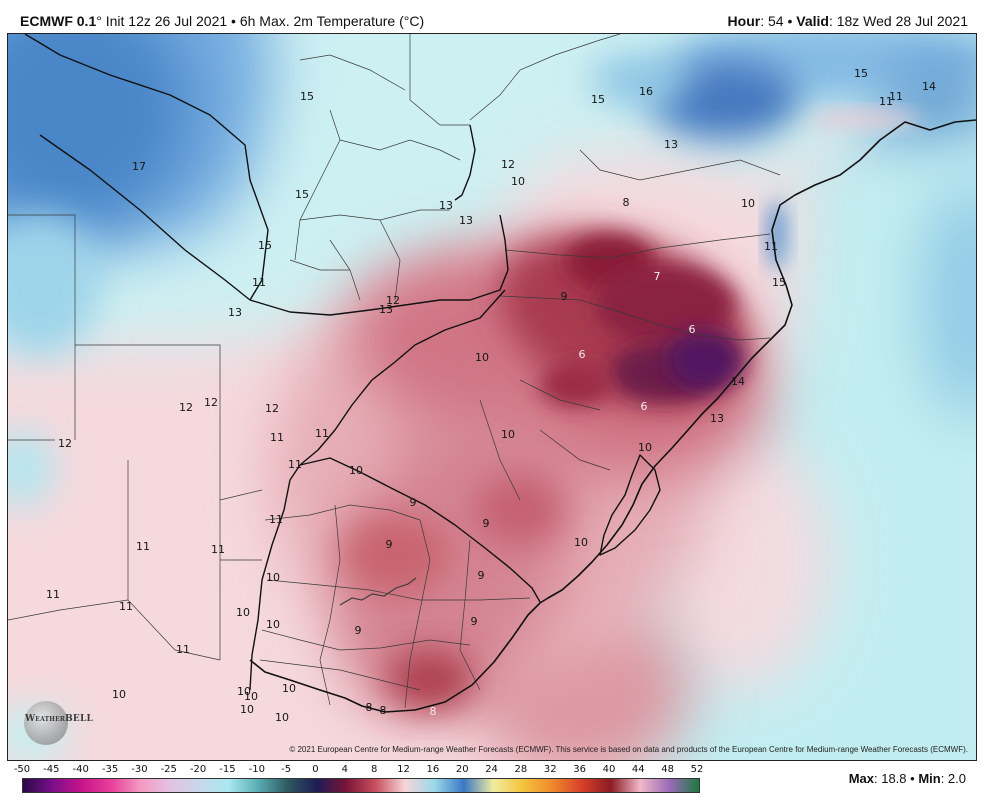  What do you see at coordinates (638, 769) in the screenshot?
I see `colorbar-tick-label: 44` at bounding box center [638, 769].